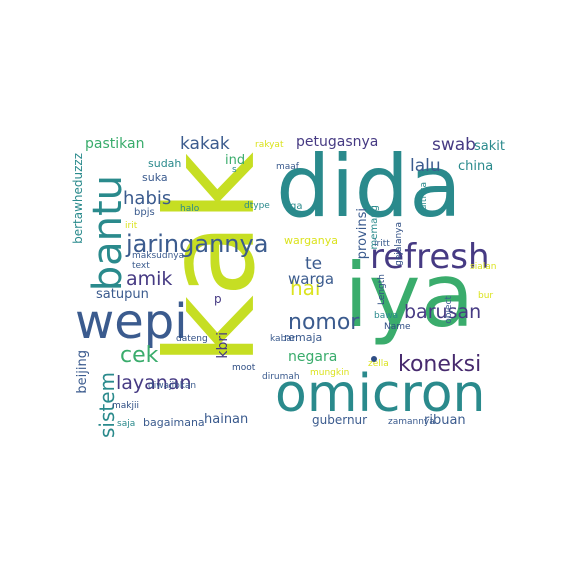  What do you see at coordinates (430, 257) in the screenshot?
I see `word-refresh: refresh` at bounding box center [430, 257].